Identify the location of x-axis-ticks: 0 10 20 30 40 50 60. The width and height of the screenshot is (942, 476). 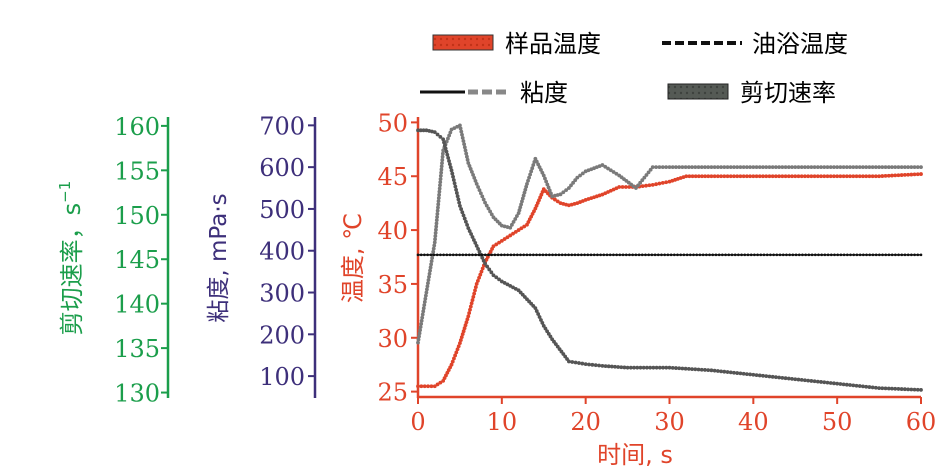
(673, 416).